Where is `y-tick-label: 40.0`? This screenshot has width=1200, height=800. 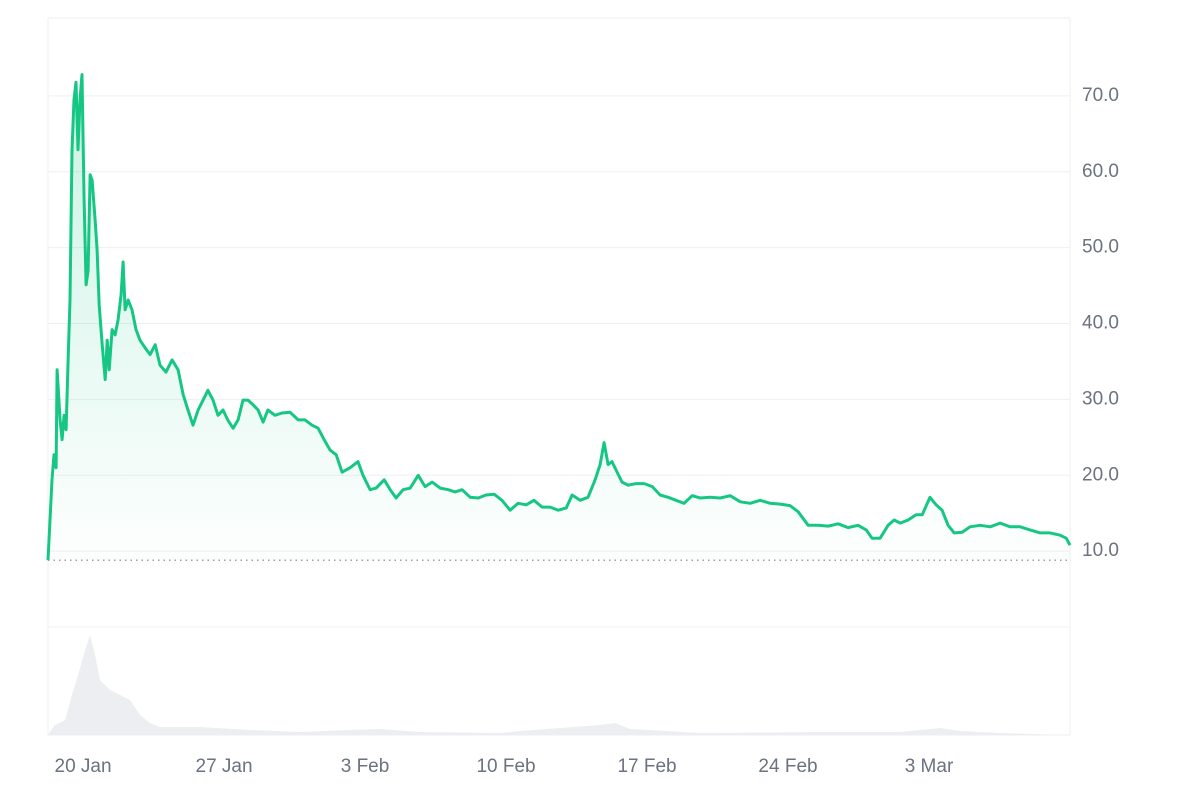 y-tick-label: 40.0 is located at coordinates (1100, 323).